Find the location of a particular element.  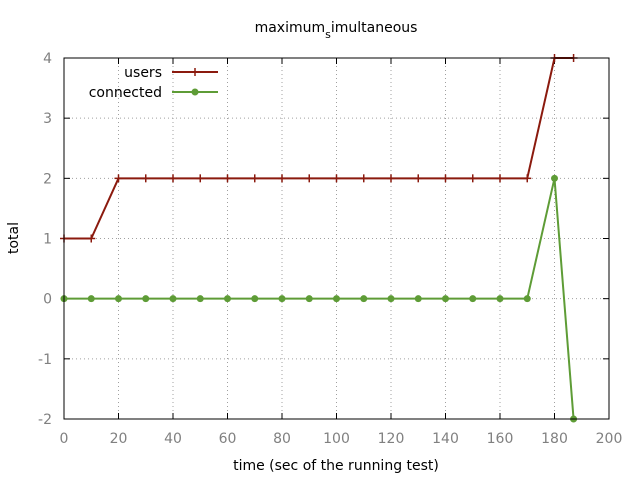

y-tick-label: 0 is located at coordinates (47, 300).